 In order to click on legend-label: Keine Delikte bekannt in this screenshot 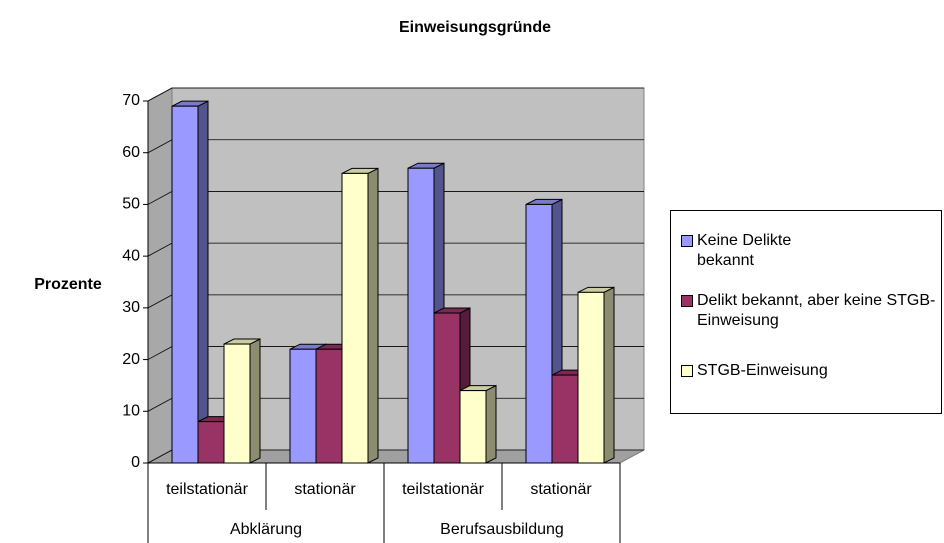, I will do `click(744, 250)`.